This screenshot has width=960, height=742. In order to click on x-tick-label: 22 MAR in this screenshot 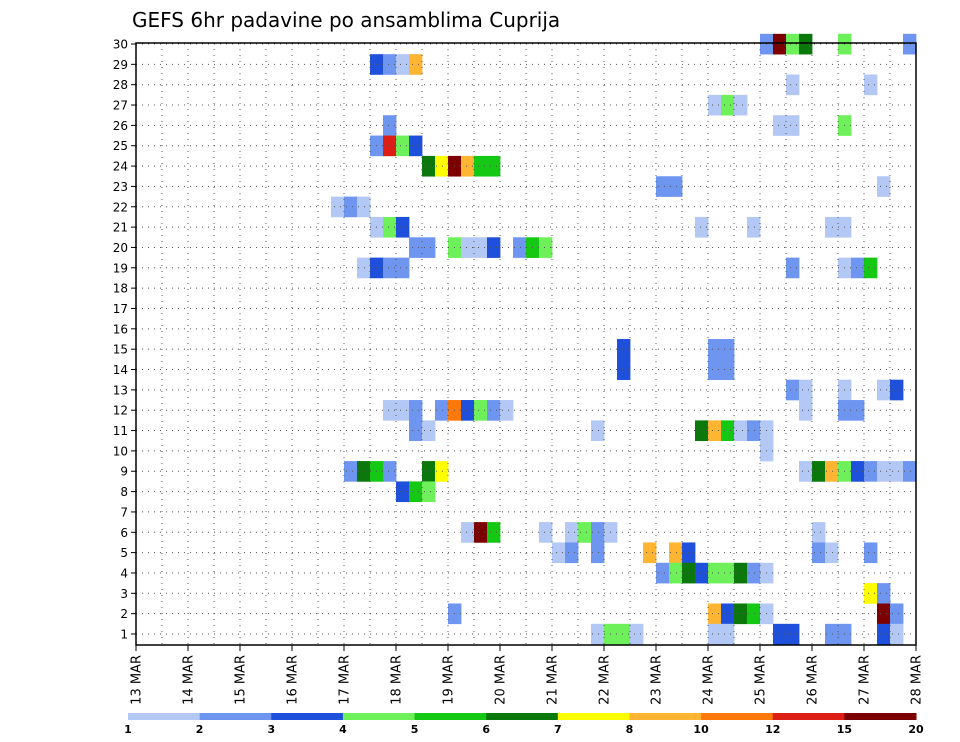, I will do `click(605, 680)`.